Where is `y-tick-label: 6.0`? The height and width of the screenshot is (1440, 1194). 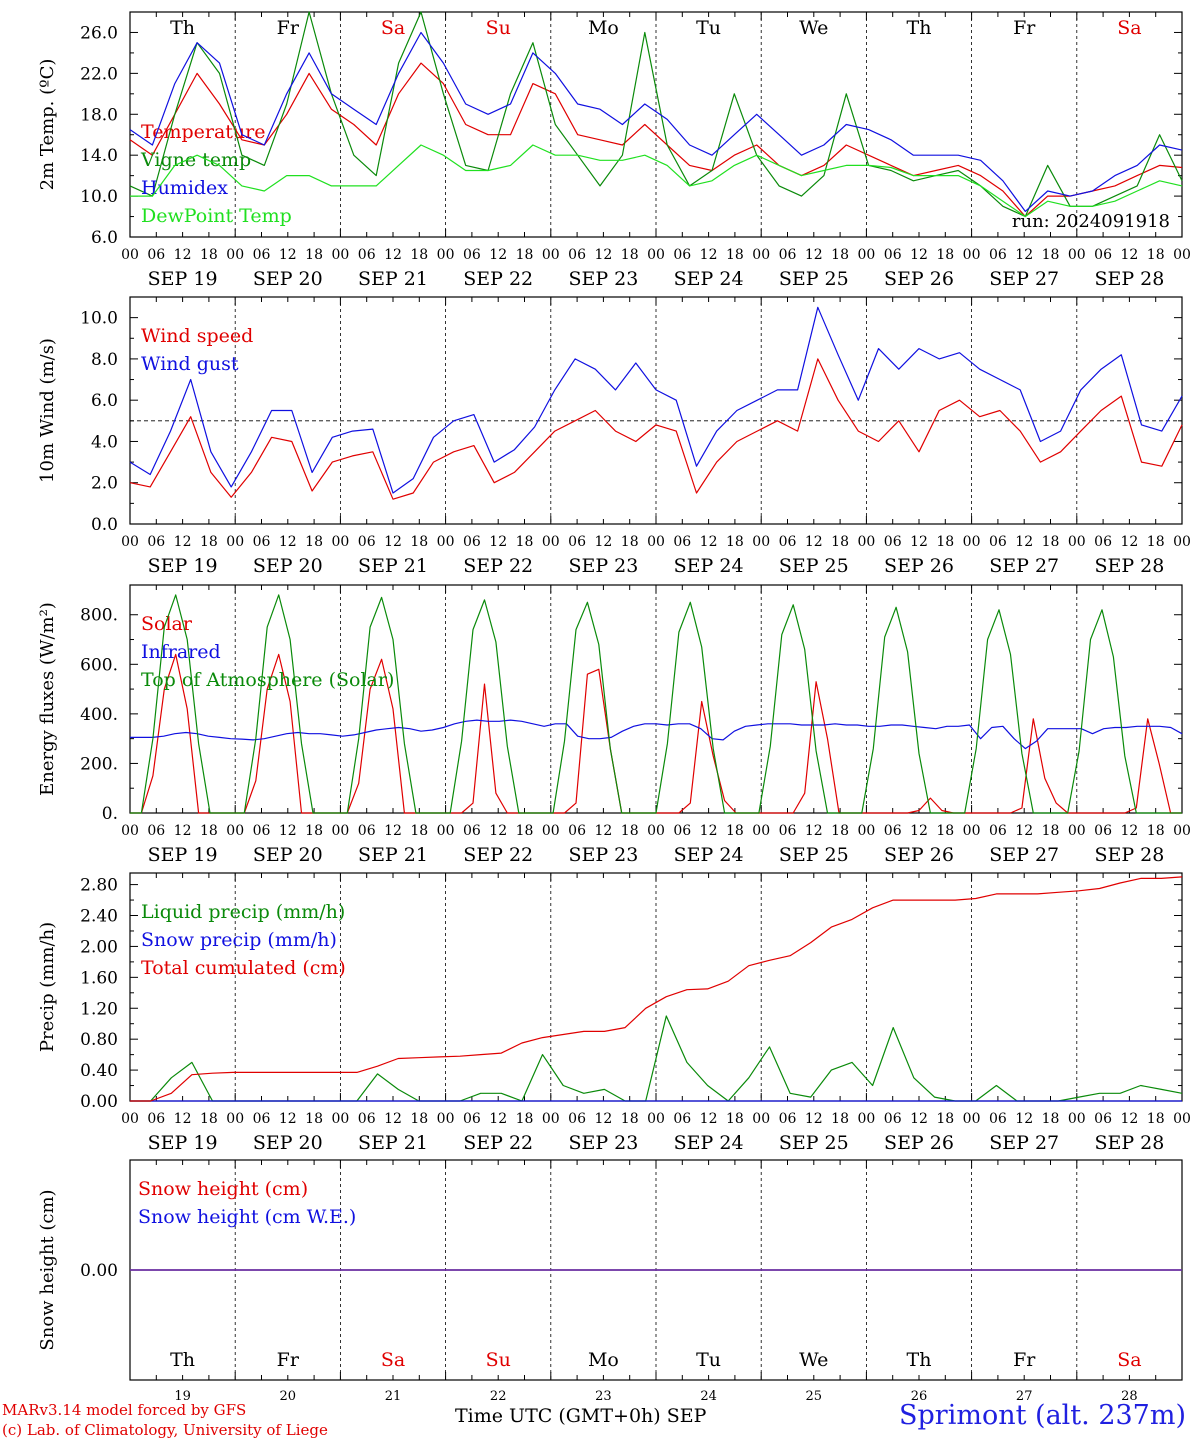 y-tick-label: 6.0 is located at coordinates (104, 238).